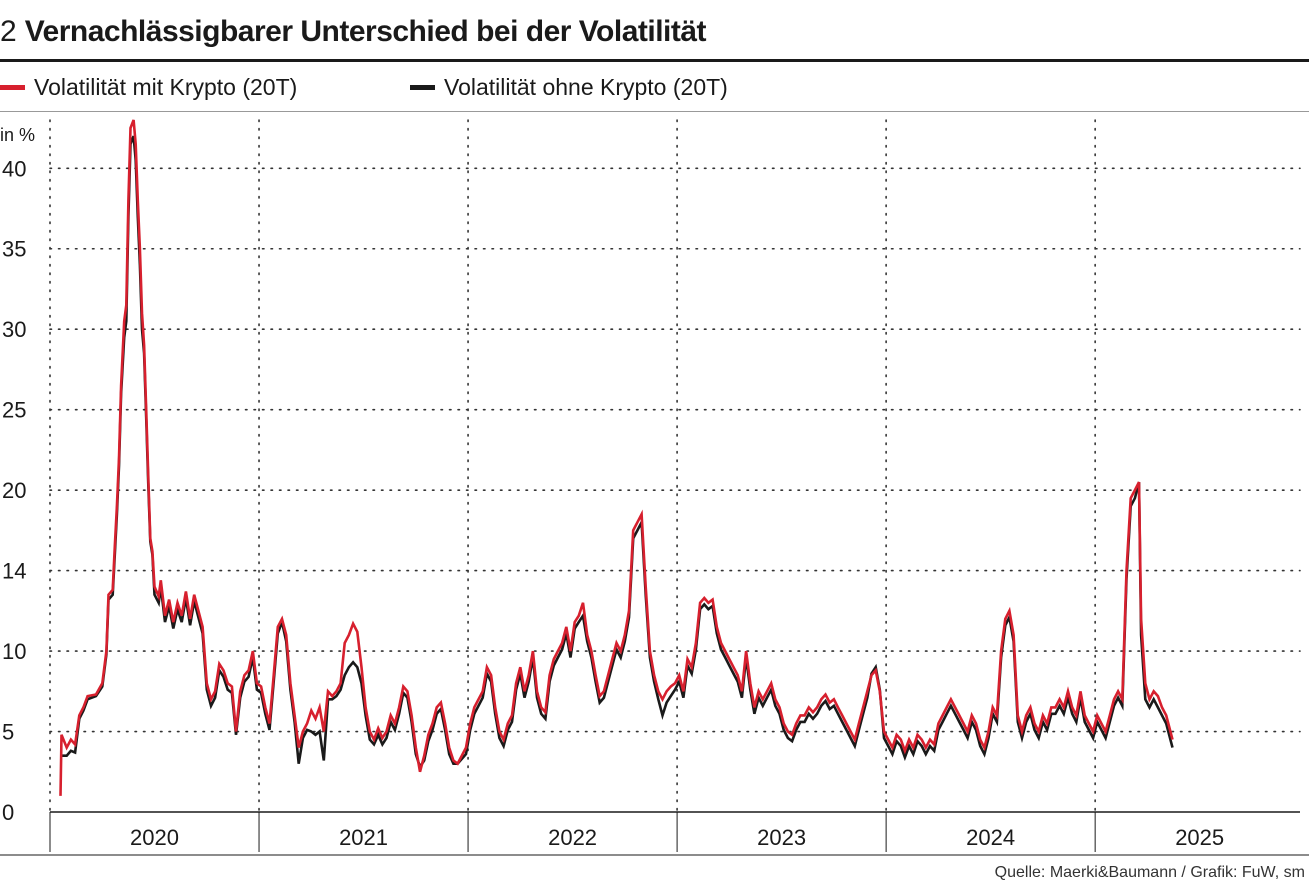  What do you see at coordinates (1199, 837) in the screenshot?
I see `x-tick-label: 2025` at bounding box center [1199, 837].